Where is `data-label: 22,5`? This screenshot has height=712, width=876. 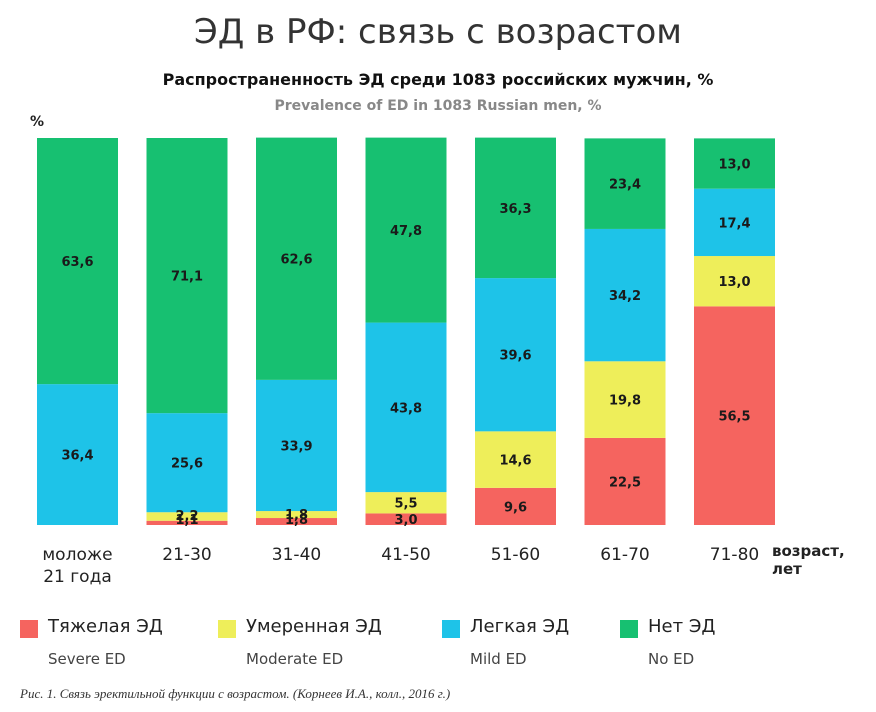 data-label: 22,5 is located at coordinates (625, 482).